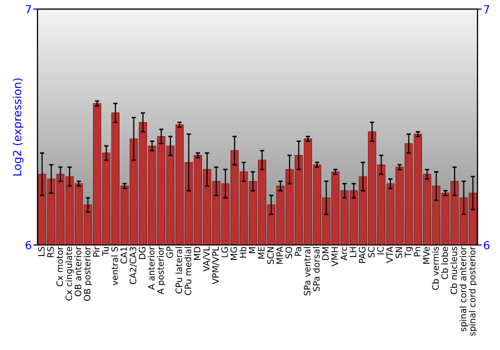 This screenshot has height=350, width=500. What do you see at coordinates (178, 270) in the screenshot?
I see `x-tick-label: CPu lateral` at bounding box center [178, 270].